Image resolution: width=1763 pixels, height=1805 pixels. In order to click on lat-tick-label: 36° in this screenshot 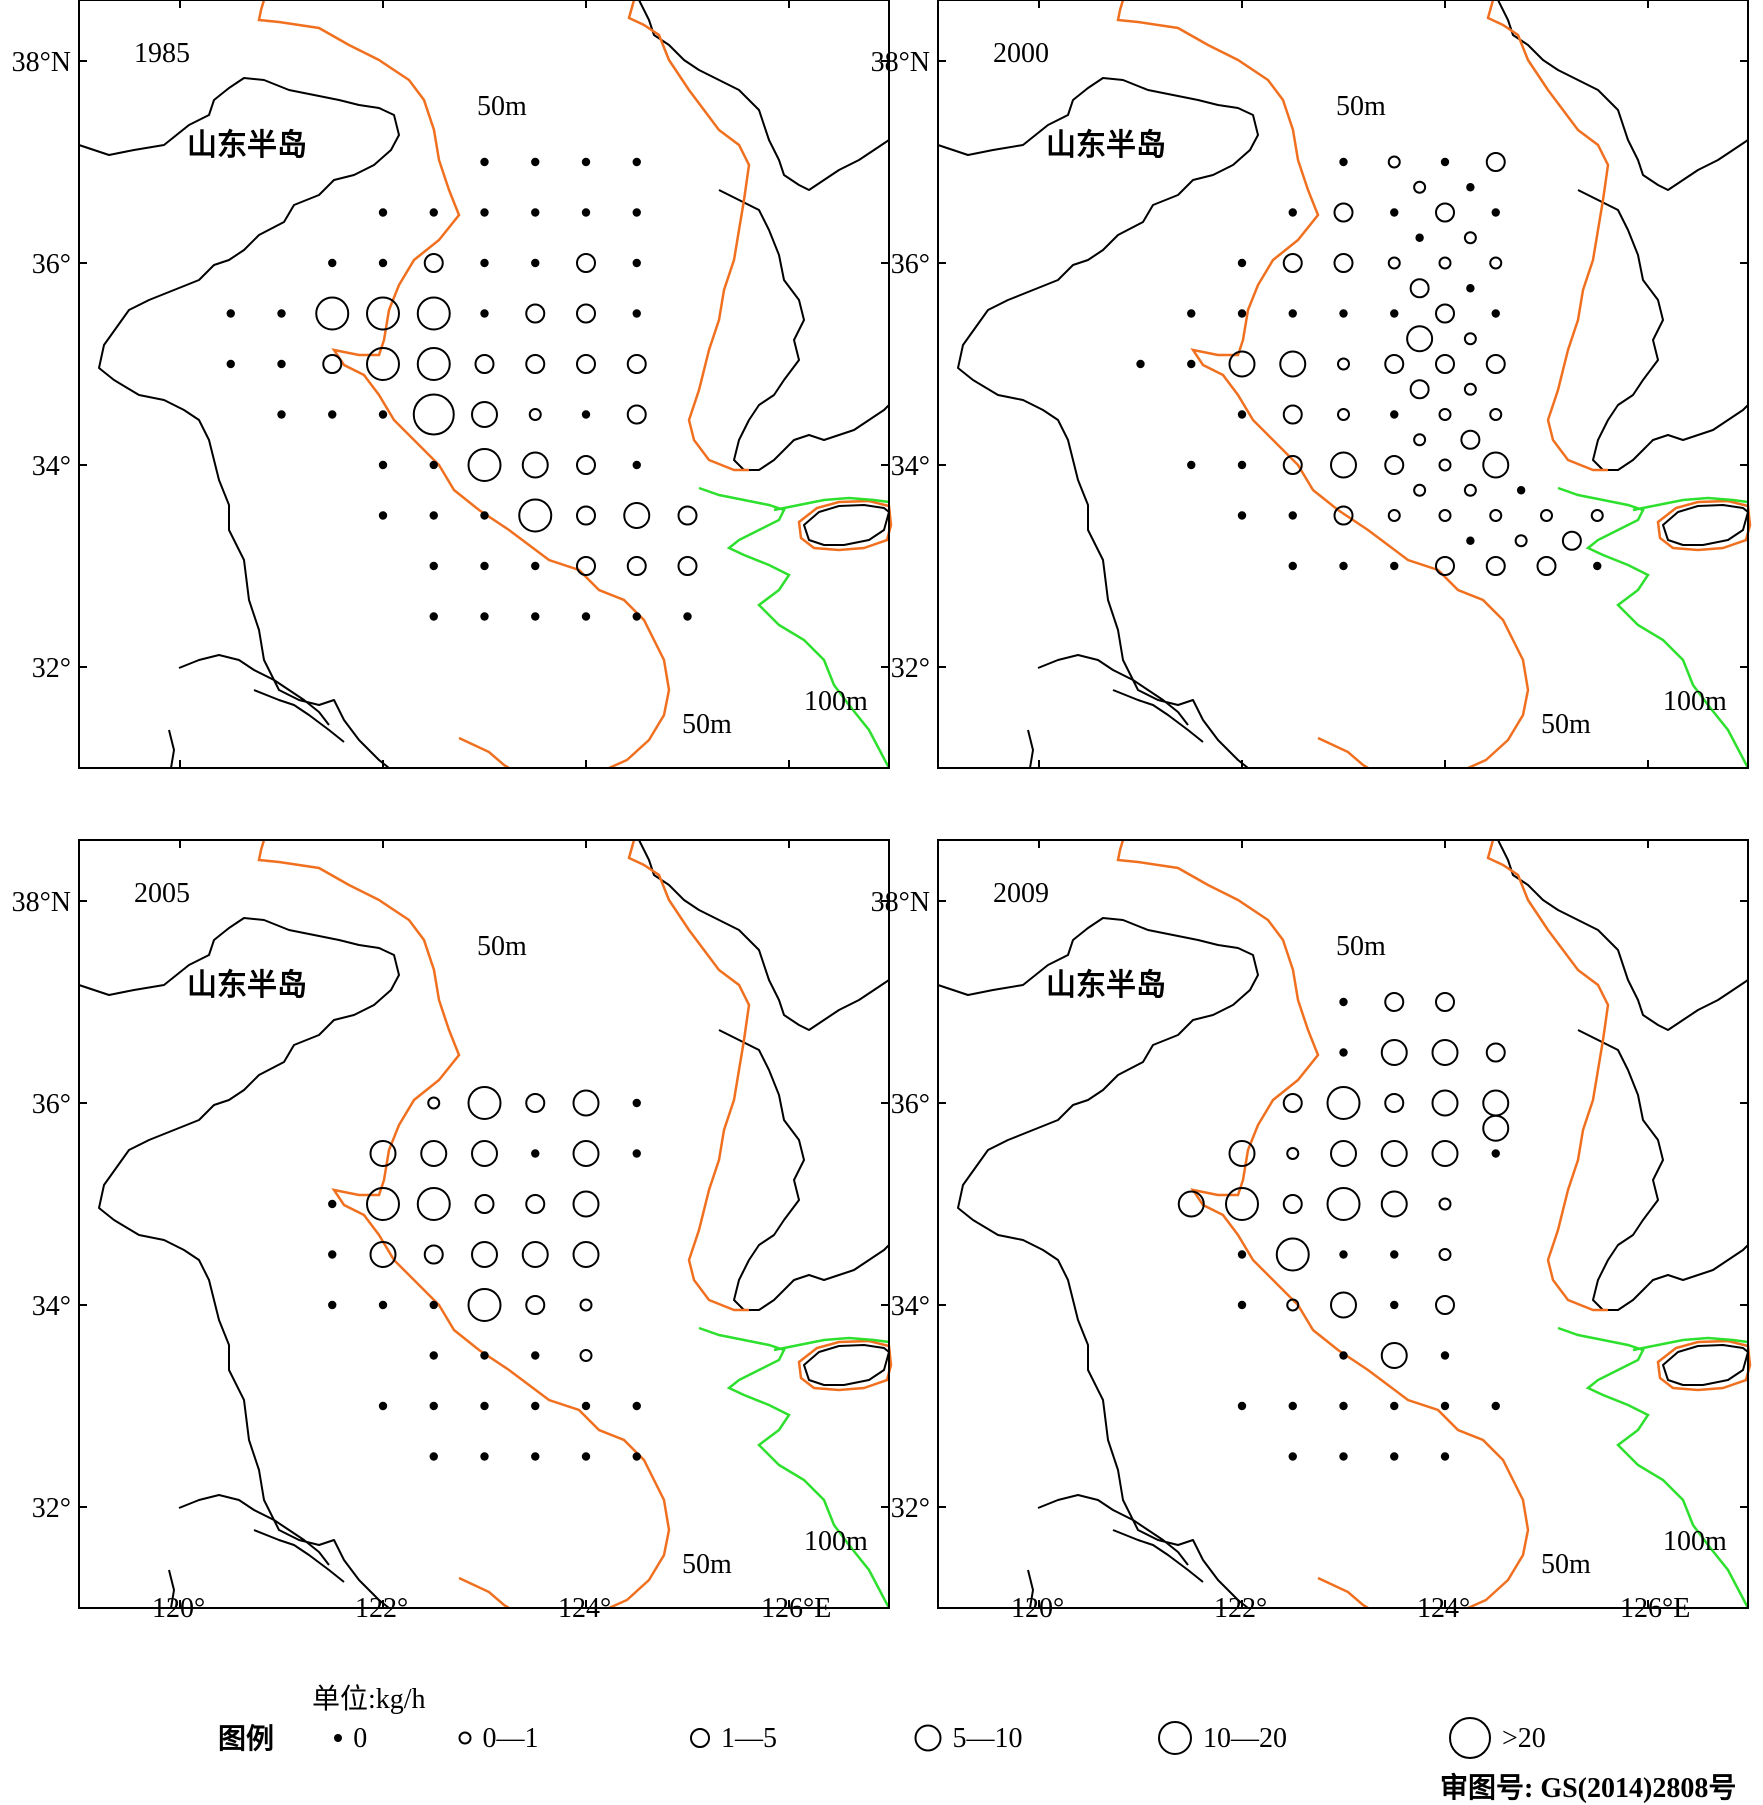, I will do `click(910, 1104)`.